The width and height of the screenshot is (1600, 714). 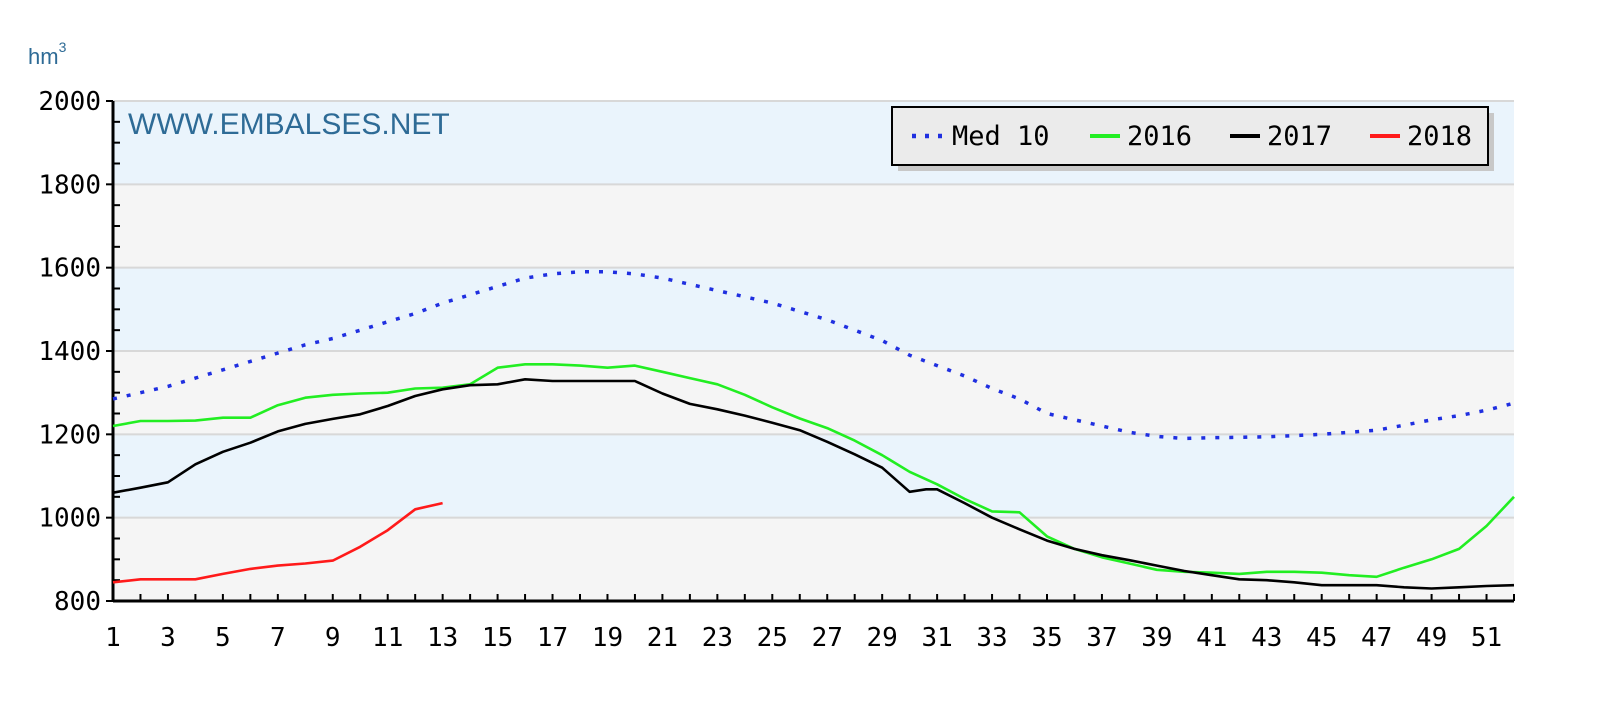 I want to click on y-tick-label: 2000, so click(x=69, y=102).